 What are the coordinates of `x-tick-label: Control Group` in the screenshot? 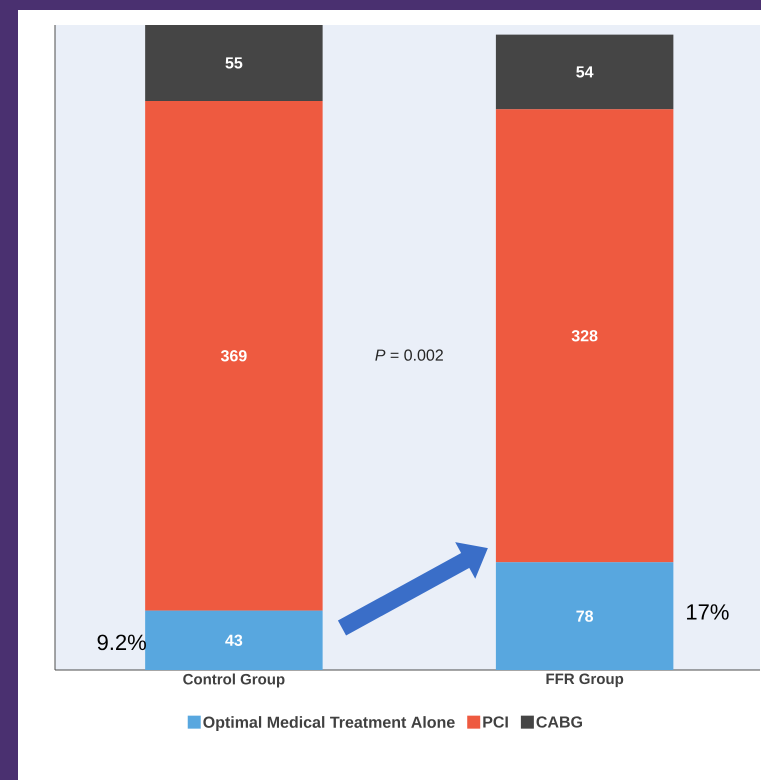 It's located at (234, 681).